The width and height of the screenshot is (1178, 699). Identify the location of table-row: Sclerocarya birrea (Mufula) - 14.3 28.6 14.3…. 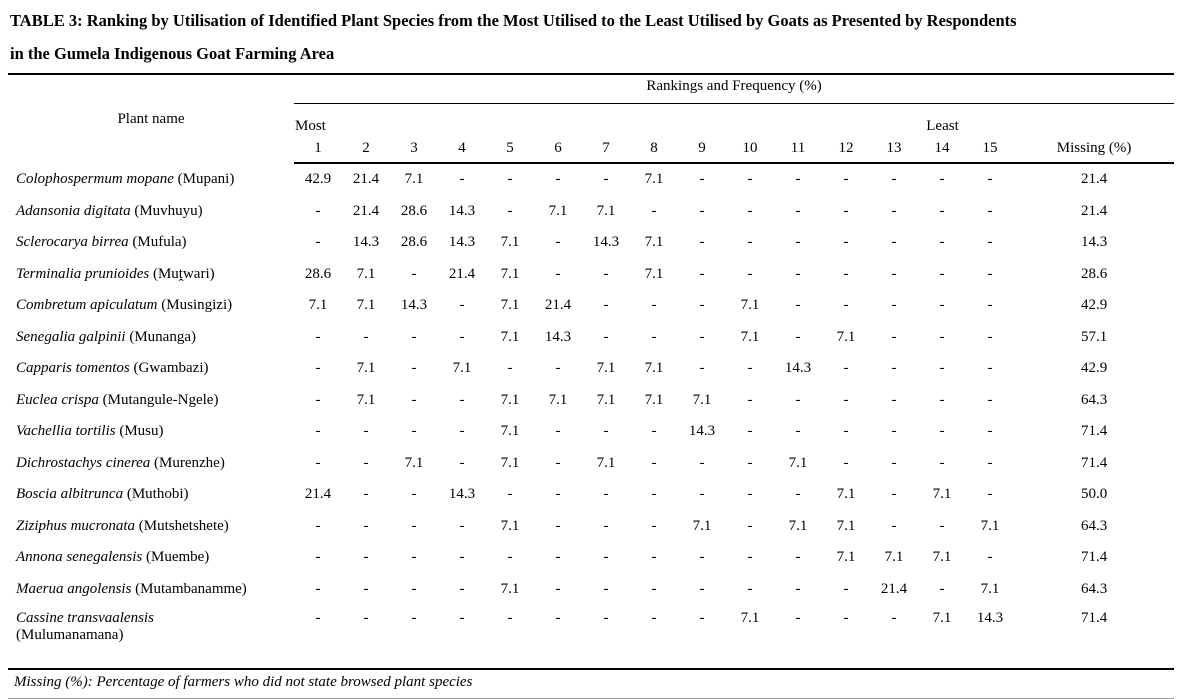
(591, 243).